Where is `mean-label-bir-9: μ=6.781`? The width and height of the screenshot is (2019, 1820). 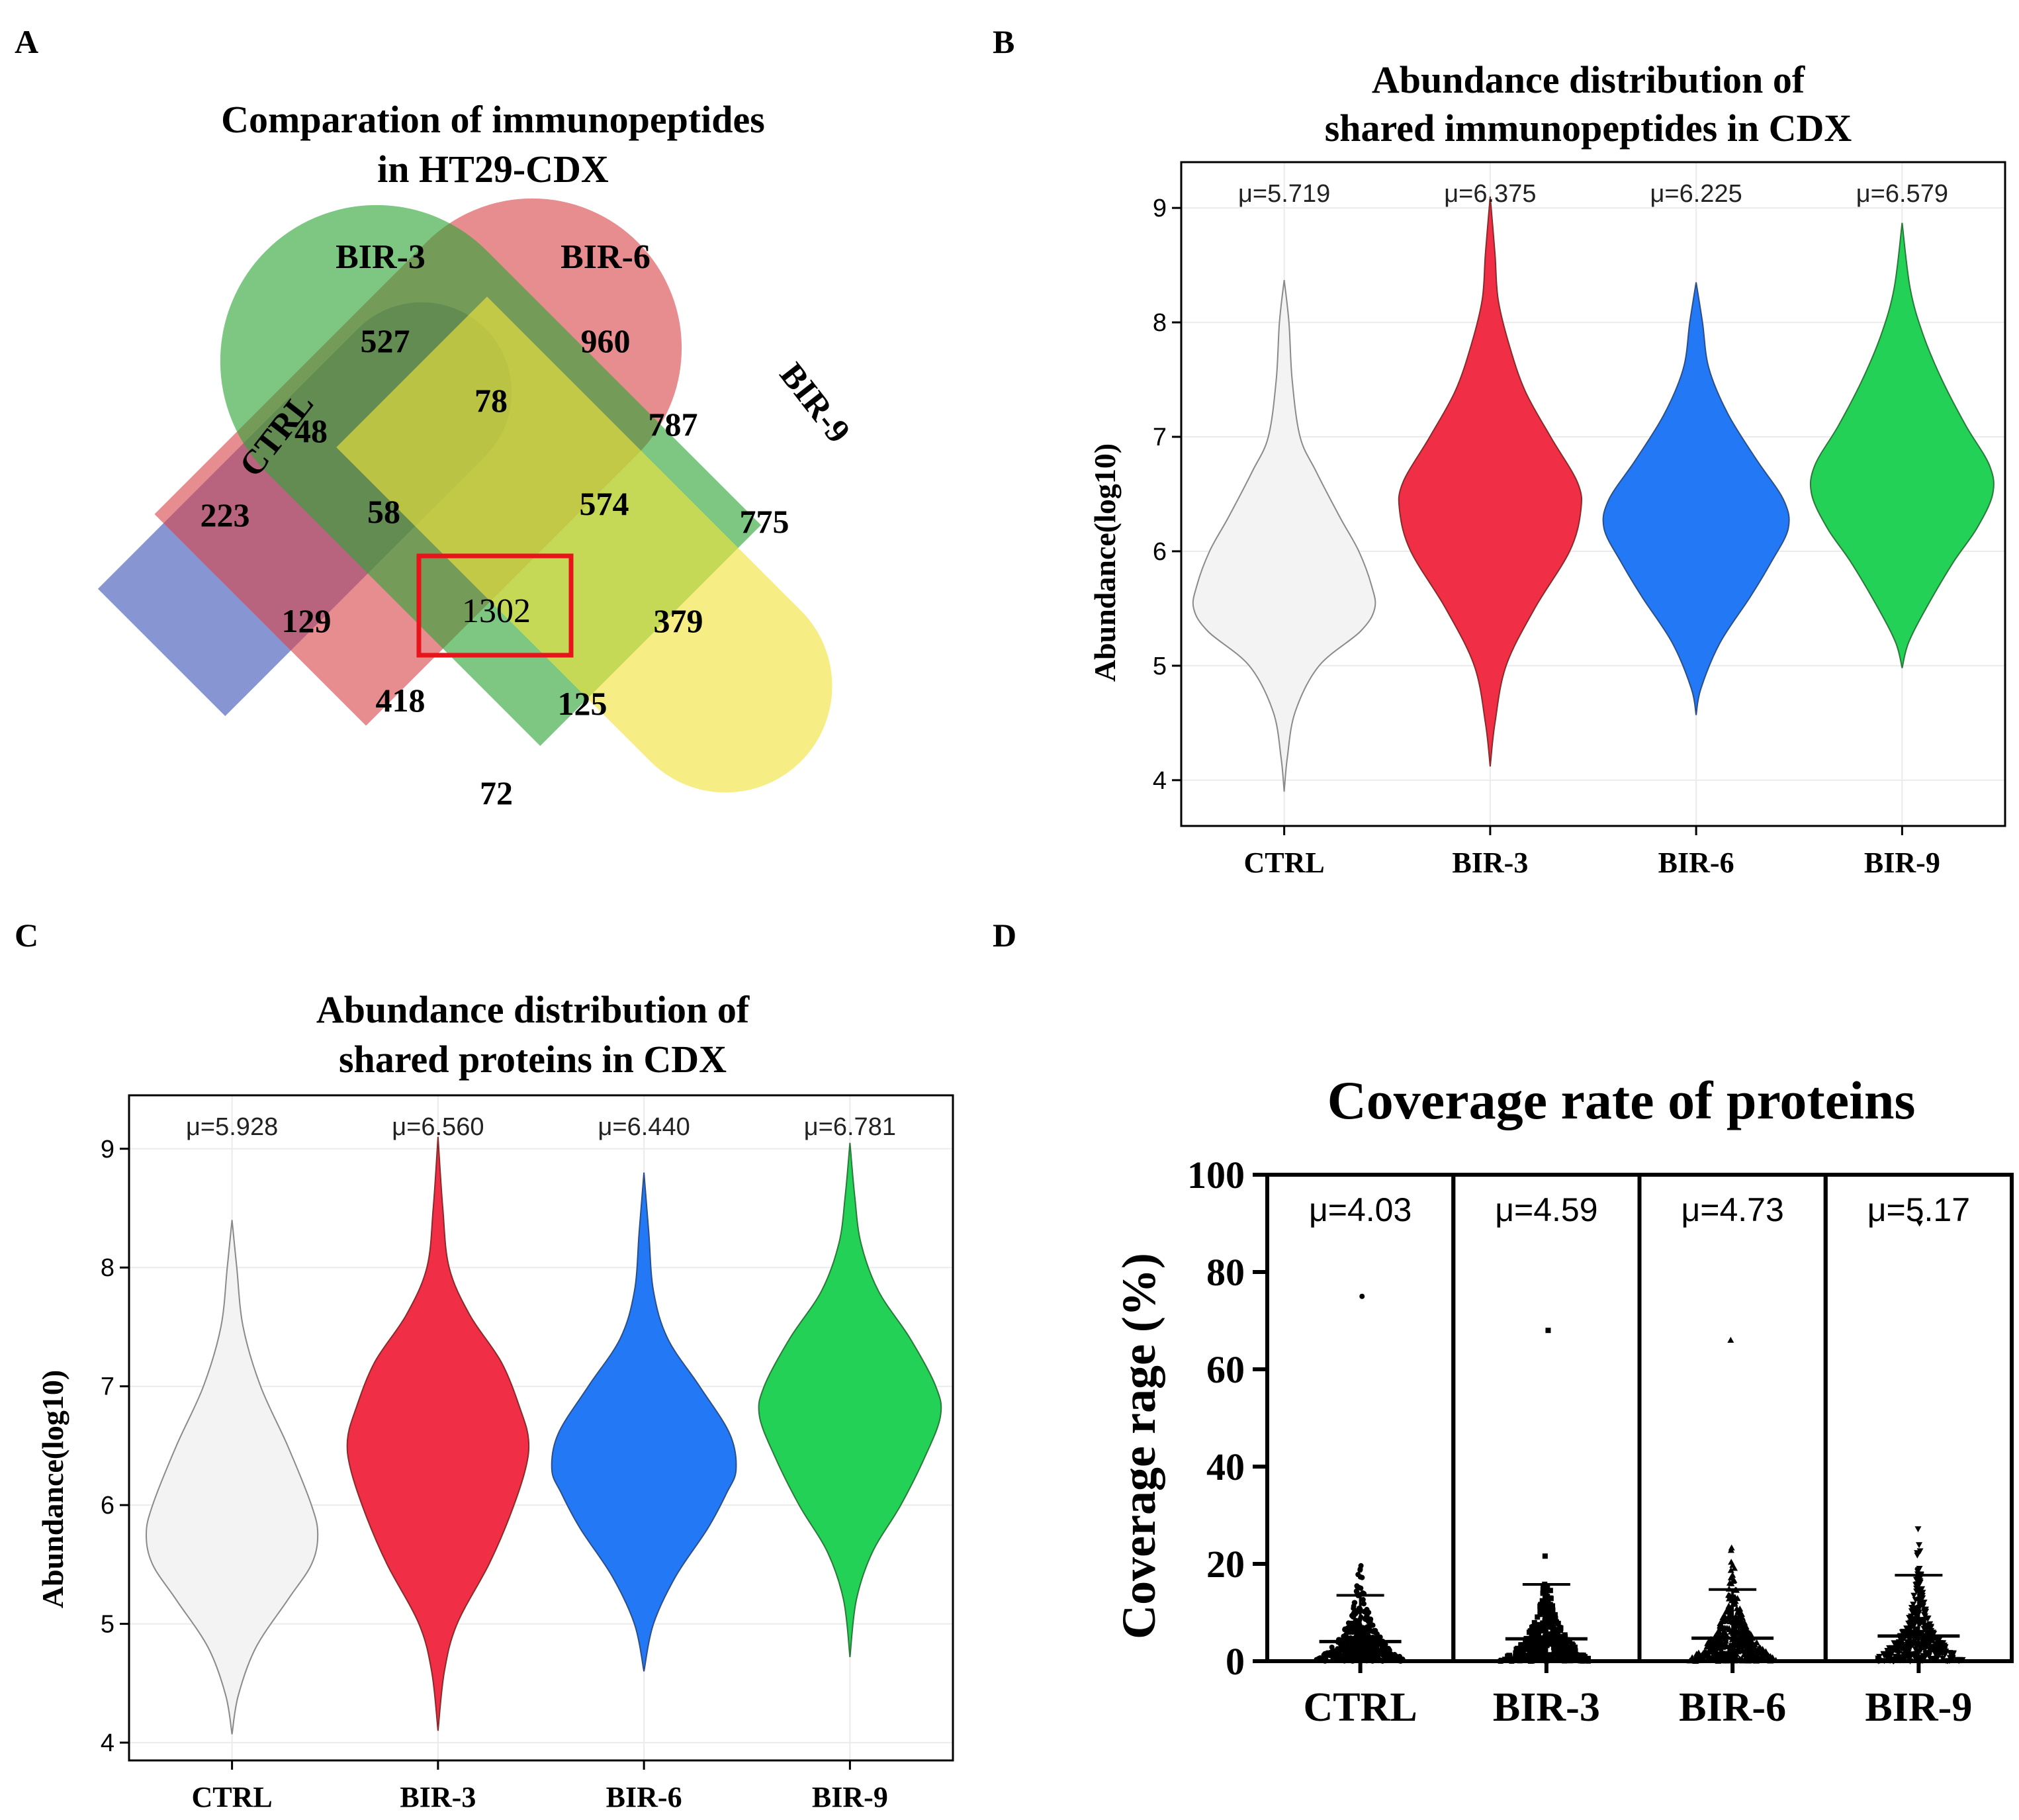 mean-label-bir-9: μ=6.781 is located at coordinates (850, 1127).